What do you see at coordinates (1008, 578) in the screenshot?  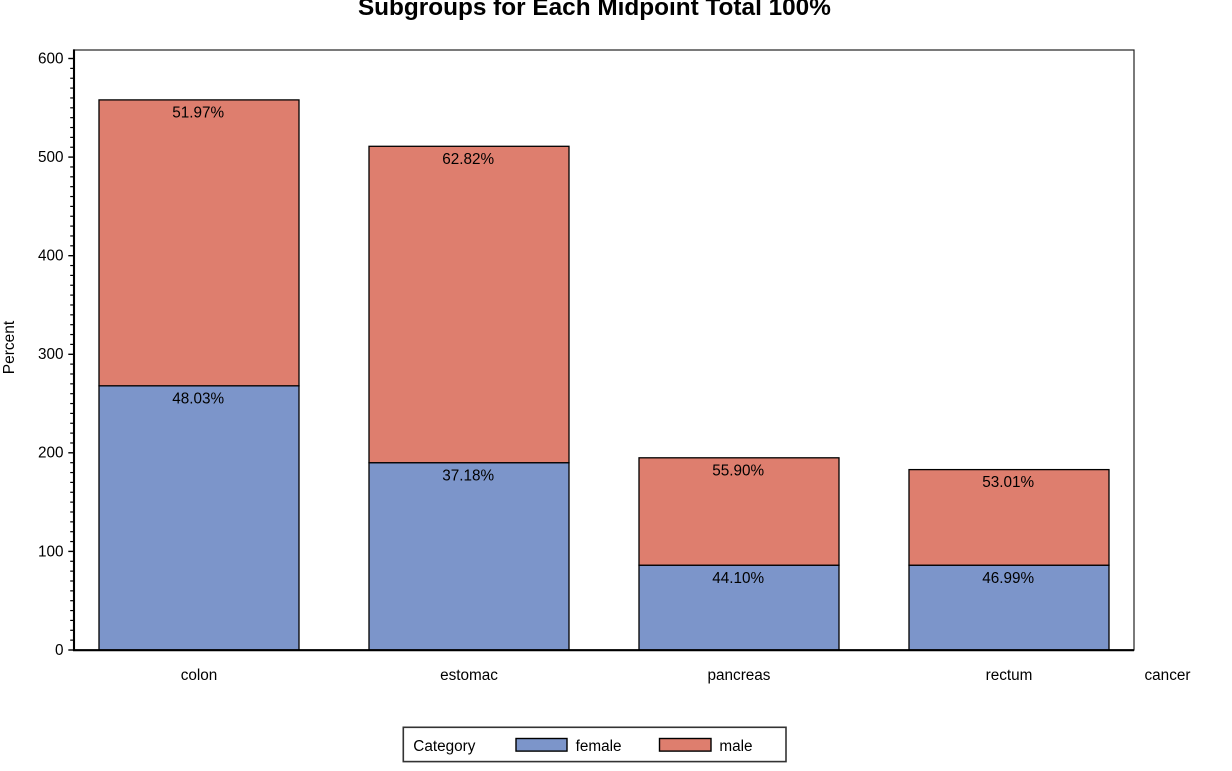 I see `svg-text: 46.99%` at bounding box center [1008, 578].